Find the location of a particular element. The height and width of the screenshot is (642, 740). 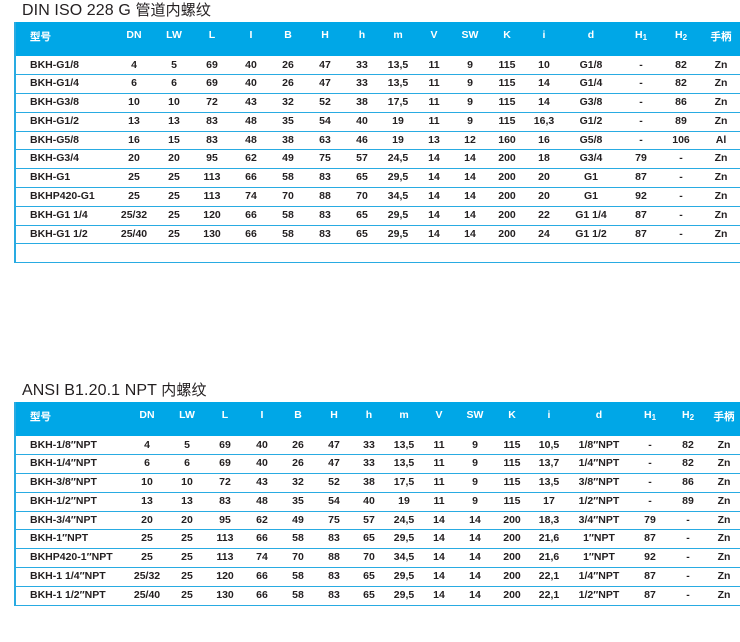

cell-h: 47 is located at coordinates (325, 65).